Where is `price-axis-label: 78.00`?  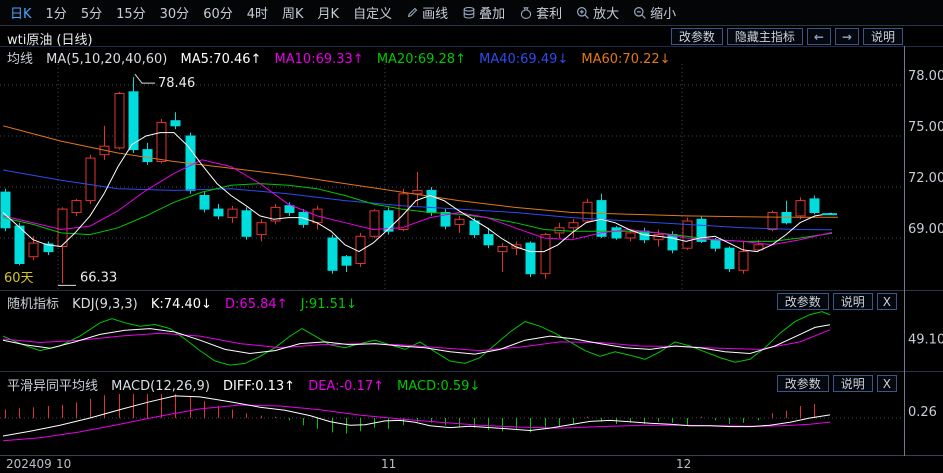 price-axis-label: 78.00 is located at coordinates (925, 76).